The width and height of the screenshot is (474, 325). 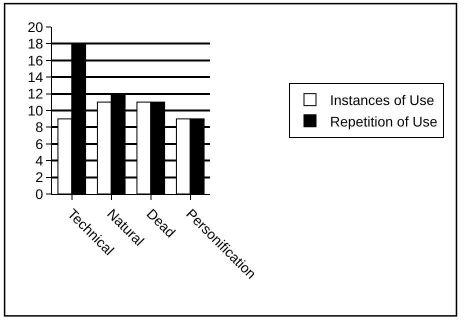 What do you see at coordinates (36, 110) in the screenshot?
I see `y-tick-label: 10` at bounding box center [36, 110].